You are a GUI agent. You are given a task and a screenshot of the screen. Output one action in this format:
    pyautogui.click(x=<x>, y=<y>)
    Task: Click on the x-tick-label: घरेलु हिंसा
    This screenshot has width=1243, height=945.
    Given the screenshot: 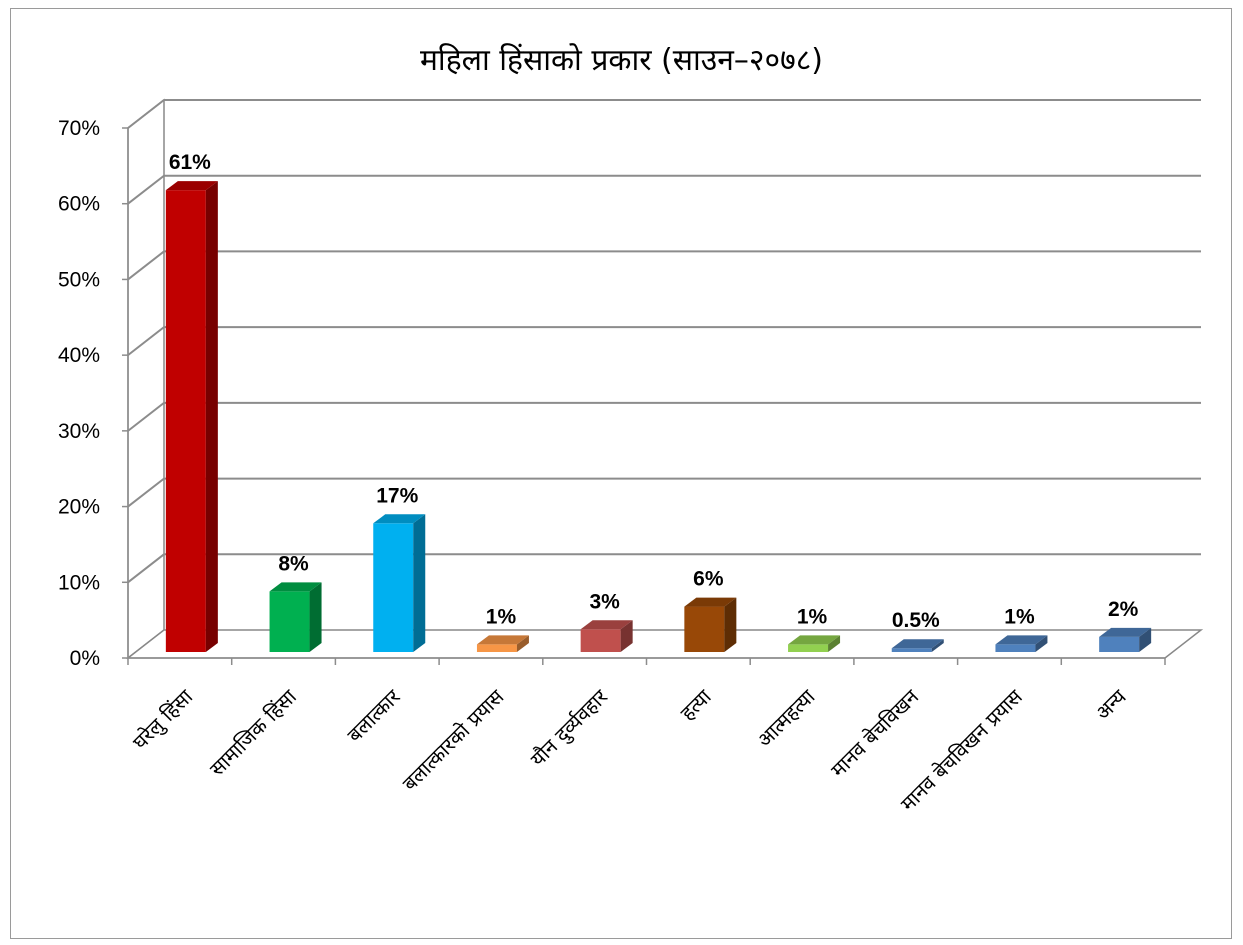 What is the action you would take?
    pyautogui.click(x=163, y=719)
    